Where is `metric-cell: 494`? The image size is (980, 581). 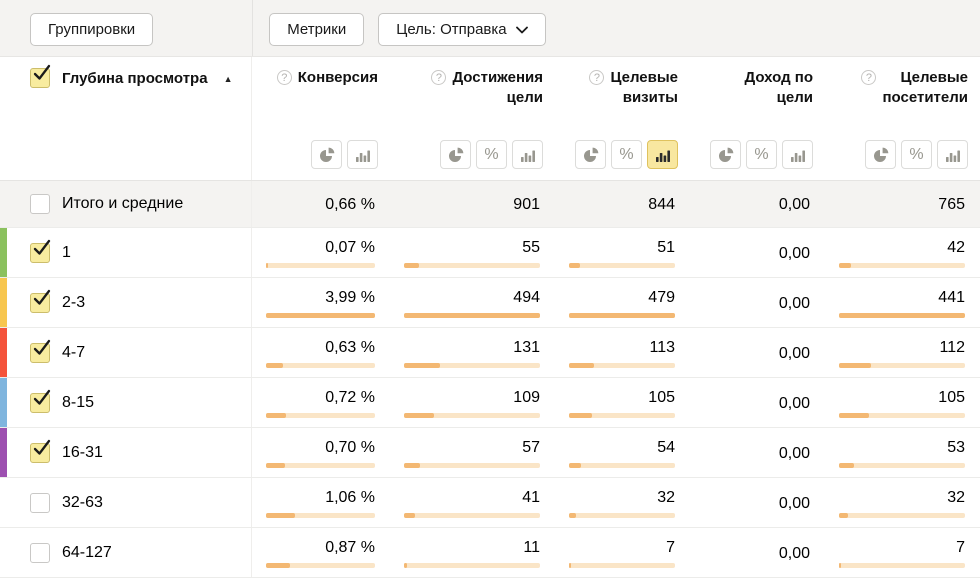
metric-cell: 494 is located at coordinates (472, 302).